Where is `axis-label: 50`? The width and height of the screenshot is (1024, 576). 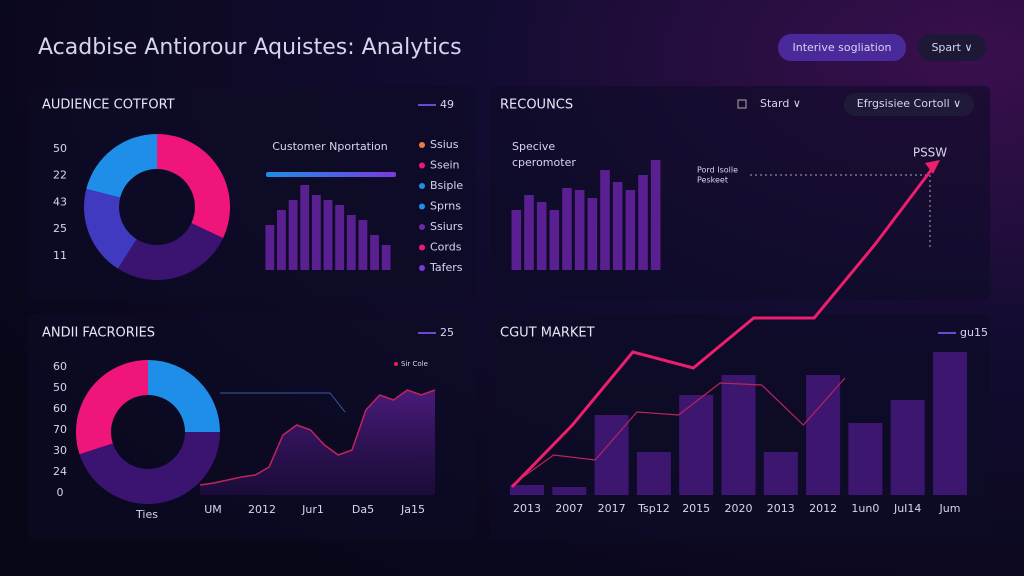 axis-label: 50 is located at coordinates (60, 387).